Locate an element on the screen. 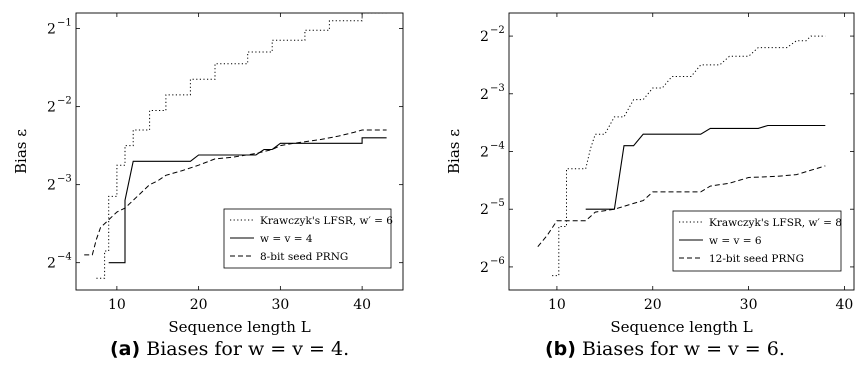  caption-b-tag: (b) is located at coordinates (560, 349).